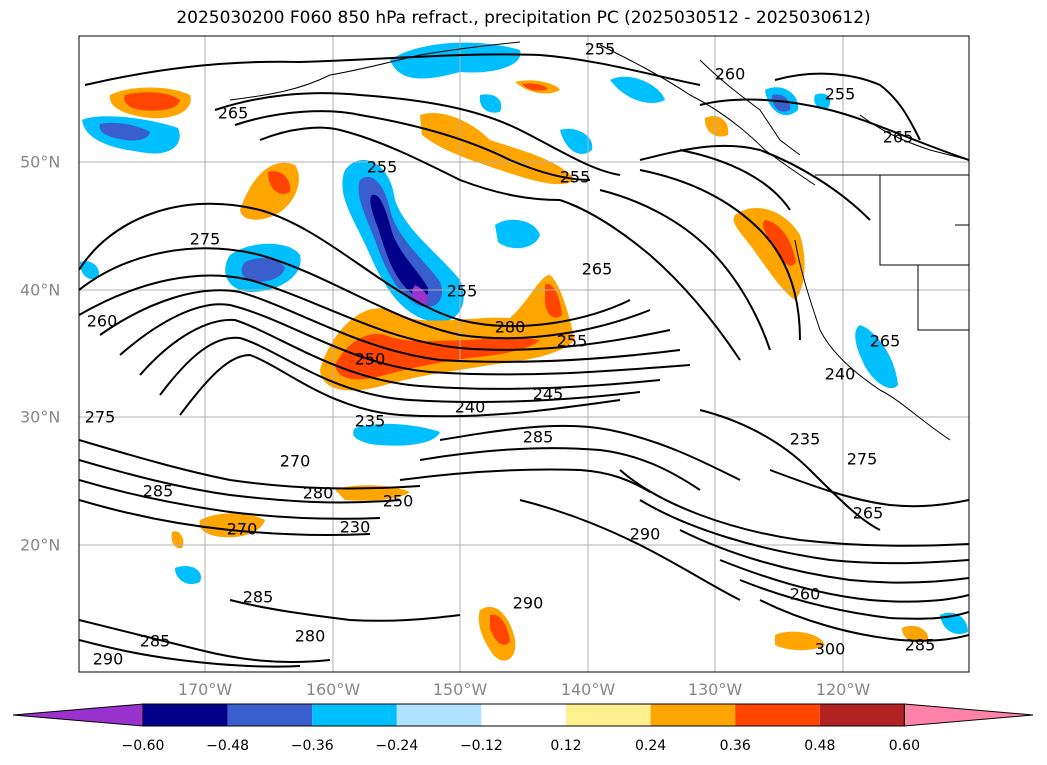 Image resolution: width=1047 pixels, height=765 pixels. I want to click on colorbar, so click(523, 715).